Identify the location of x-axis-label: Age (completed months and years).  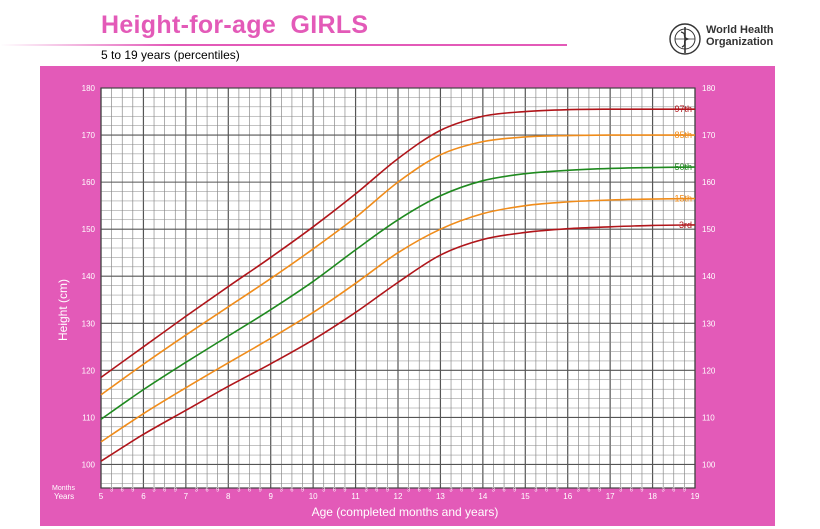
(405, 512).